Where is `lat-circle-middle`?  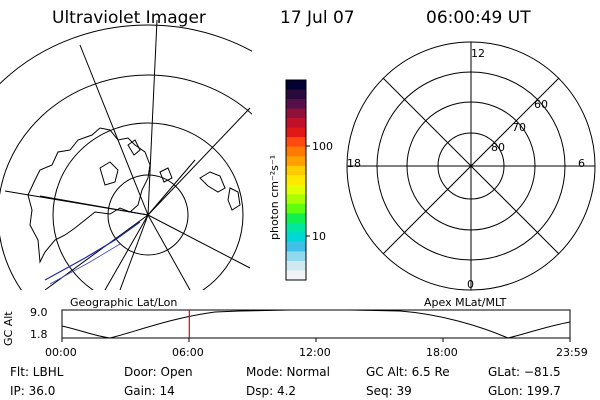 lat-circle-middle is located at coordinates (148, 206).